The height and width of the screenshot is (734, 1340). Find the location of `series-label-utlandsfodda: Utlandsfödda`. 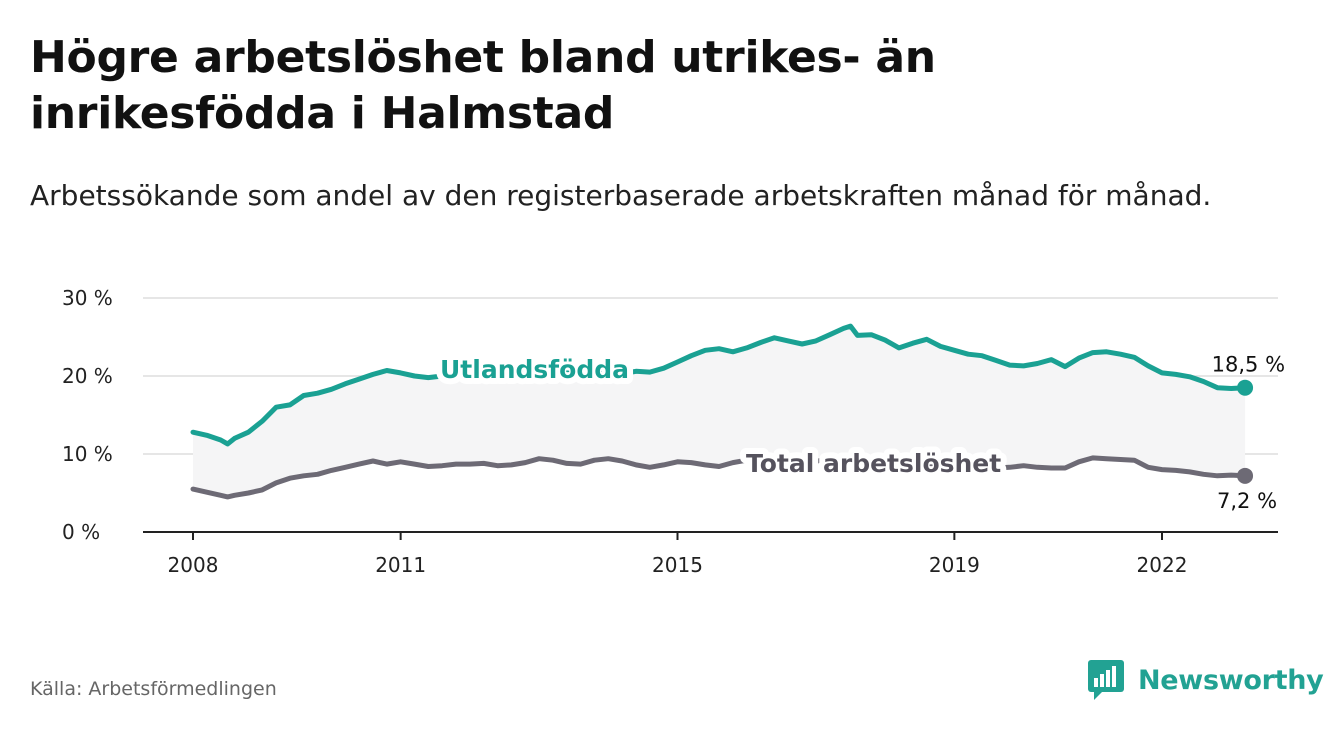

series-label-utlandsfodda: Utlandsfödda is located at coordinates (534, 369).